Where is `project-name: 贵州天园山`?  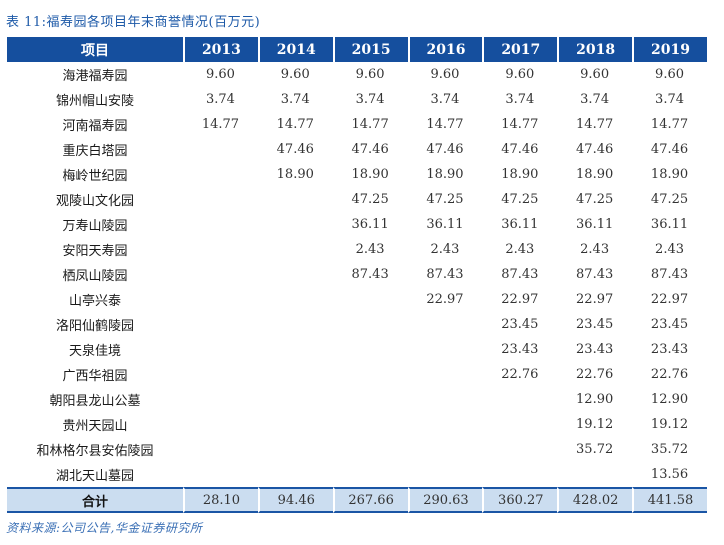 project-name: 贵州天园山 is located at coordinates (95, 426).